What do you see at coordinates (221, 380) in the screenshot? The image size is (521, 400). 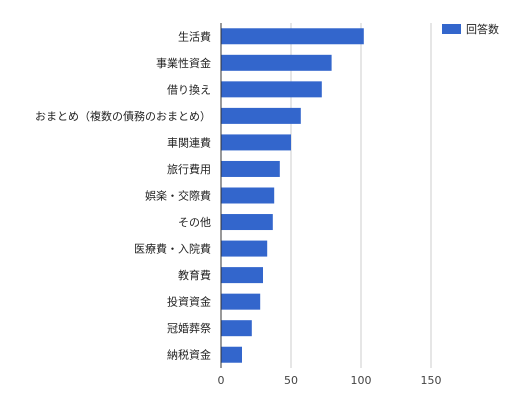 I see `x-tick-label: 0` at bounding box center [221, 380].